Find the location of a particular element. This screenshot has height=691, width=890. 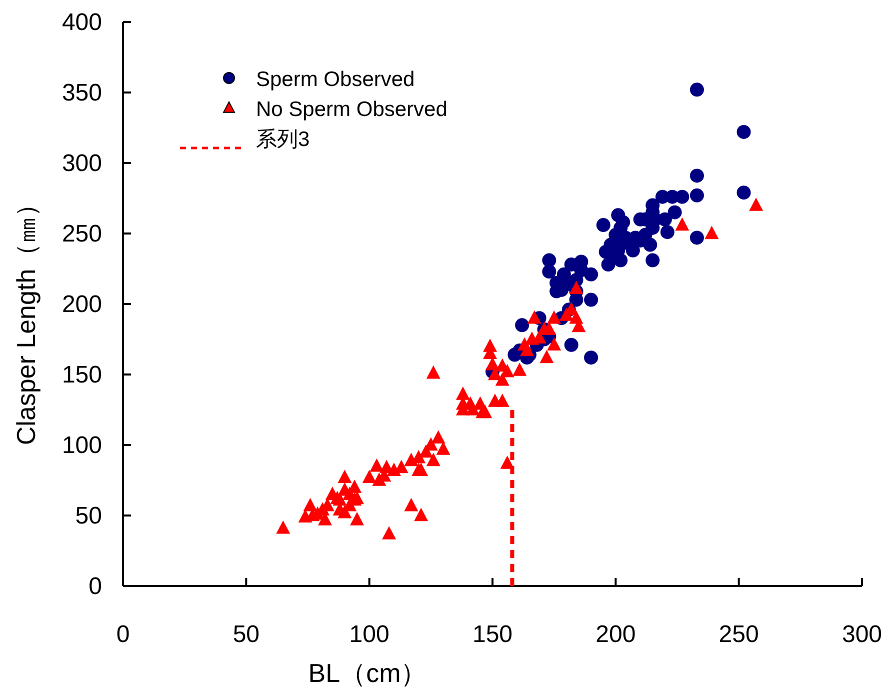

x-tick-label: 150 is located at coordinates (492, 634).